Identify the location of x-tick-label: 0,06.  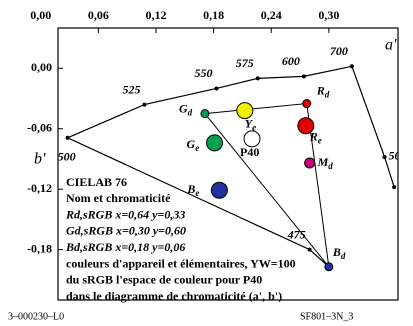
(98, 15).